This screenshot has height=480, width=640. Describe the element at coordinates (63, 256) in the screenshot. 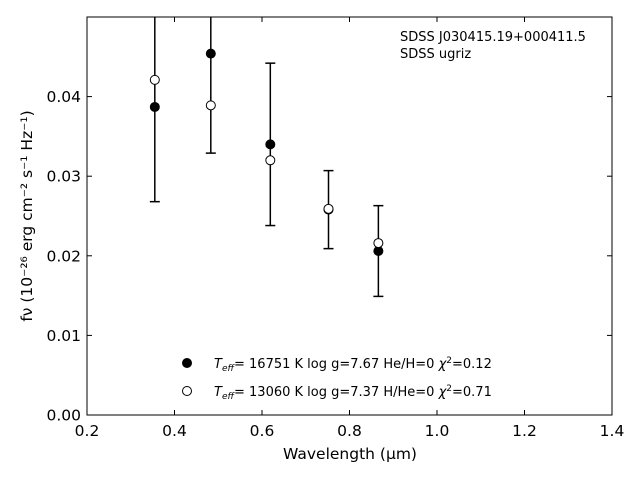

I see `y-tick-label: 0.02` at that location.